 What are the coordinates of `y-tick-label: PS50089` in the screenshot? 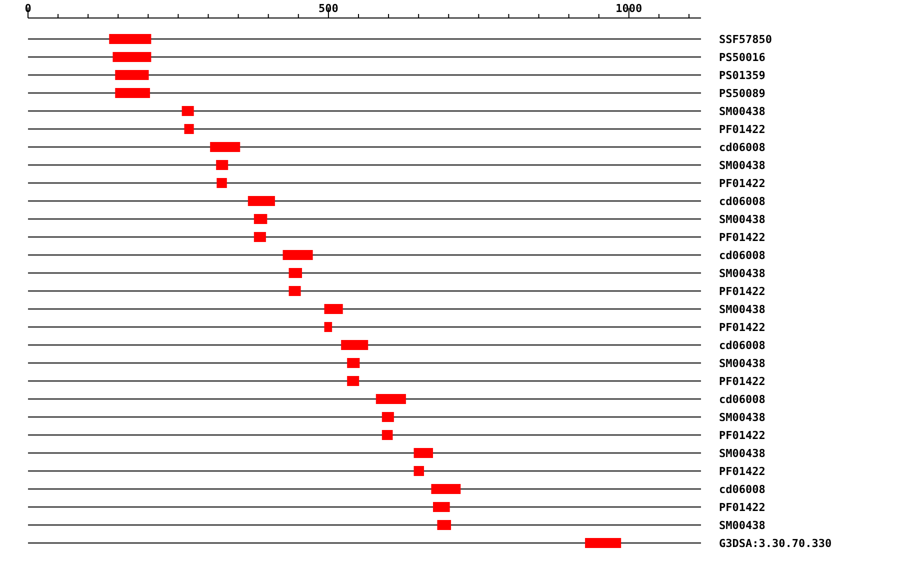 It's located at (742, 93).